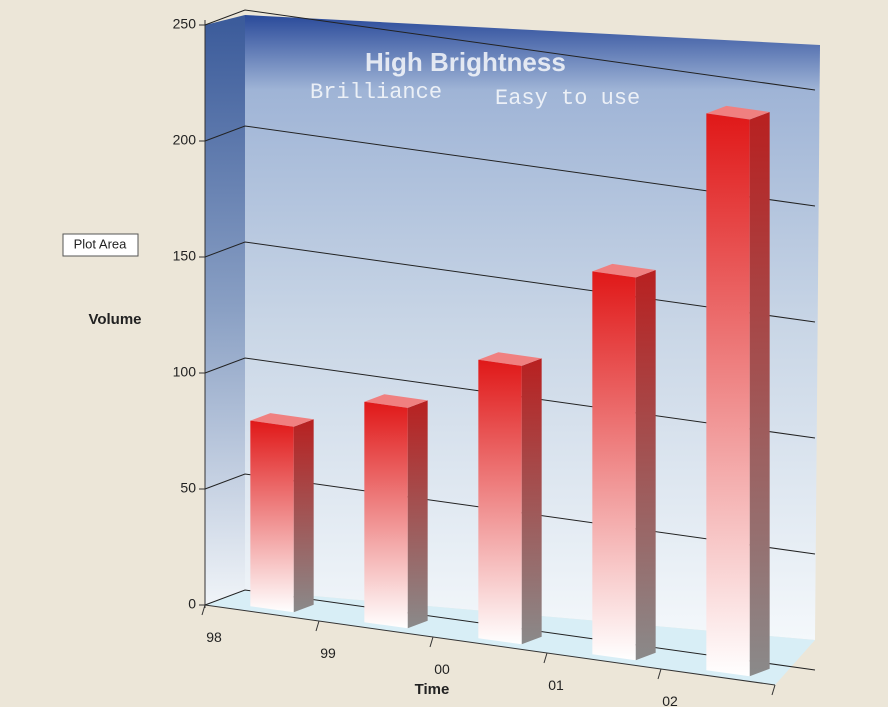 The image size is (888, 707). I want to click on x-axis-line, so click(490, 645).